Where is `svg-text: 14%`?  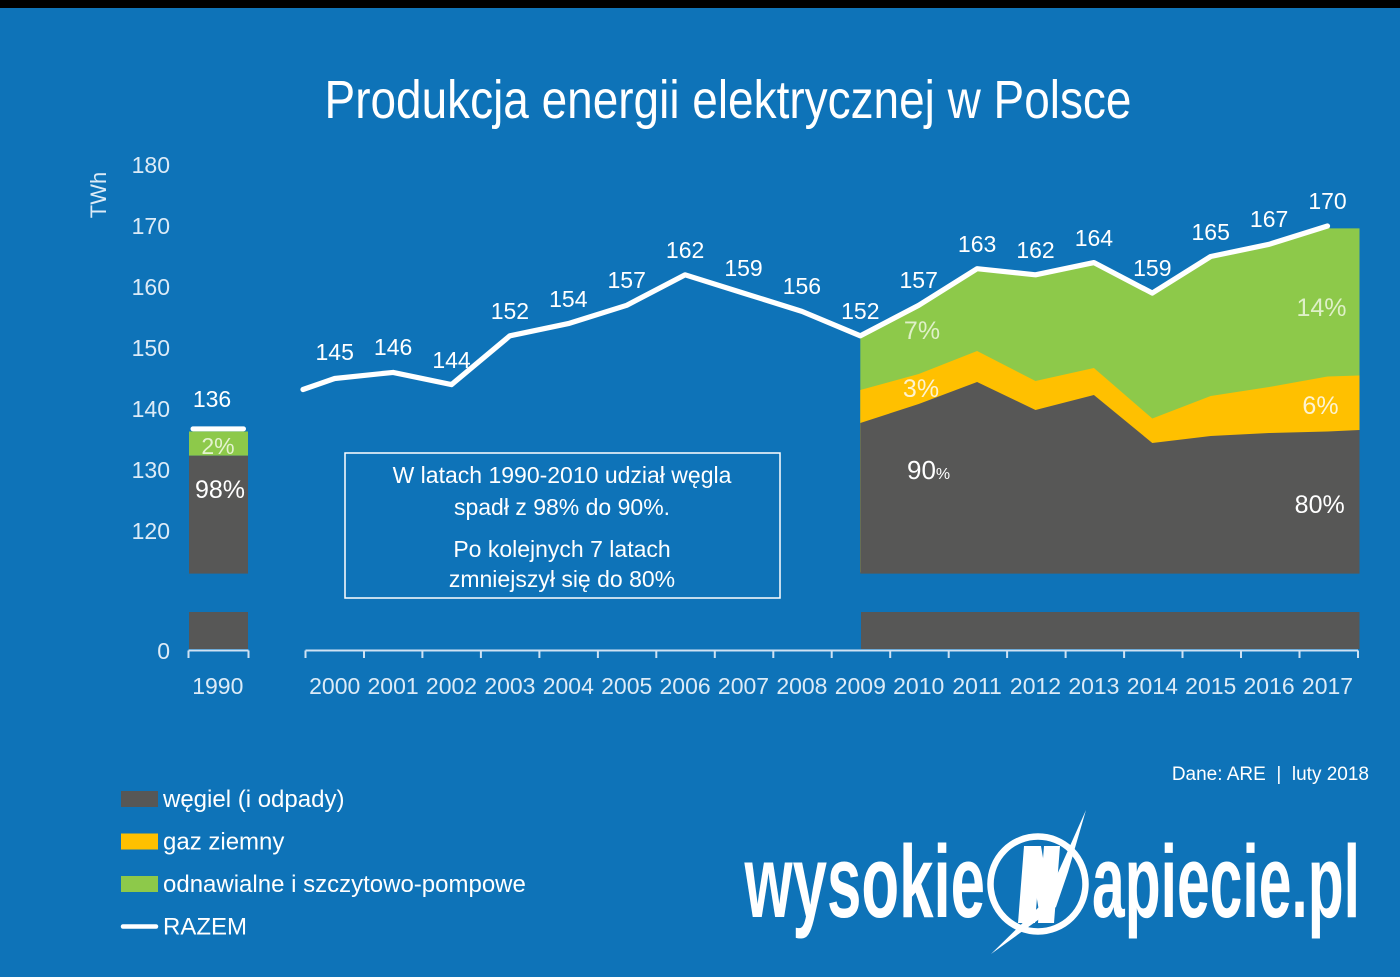 svg-text: 14% is located at coordinates (1321, 308).